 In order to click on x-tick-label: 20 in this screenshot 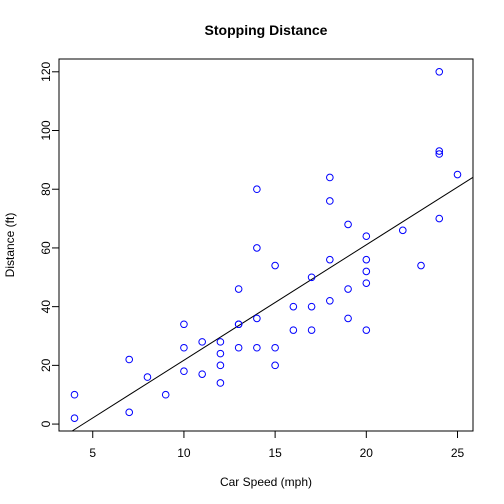, I will do `click(367, 453)`.